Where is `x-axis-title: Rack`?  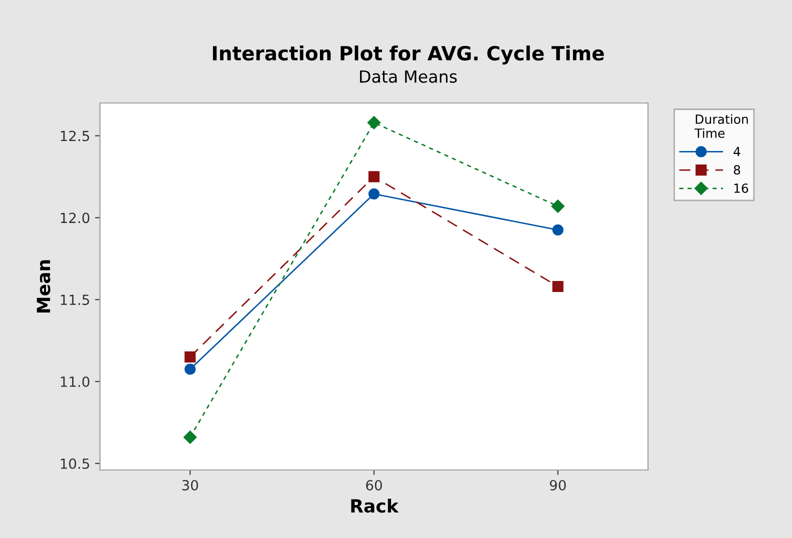 x-axis-title: Rack is located at coordinates (375, 505).